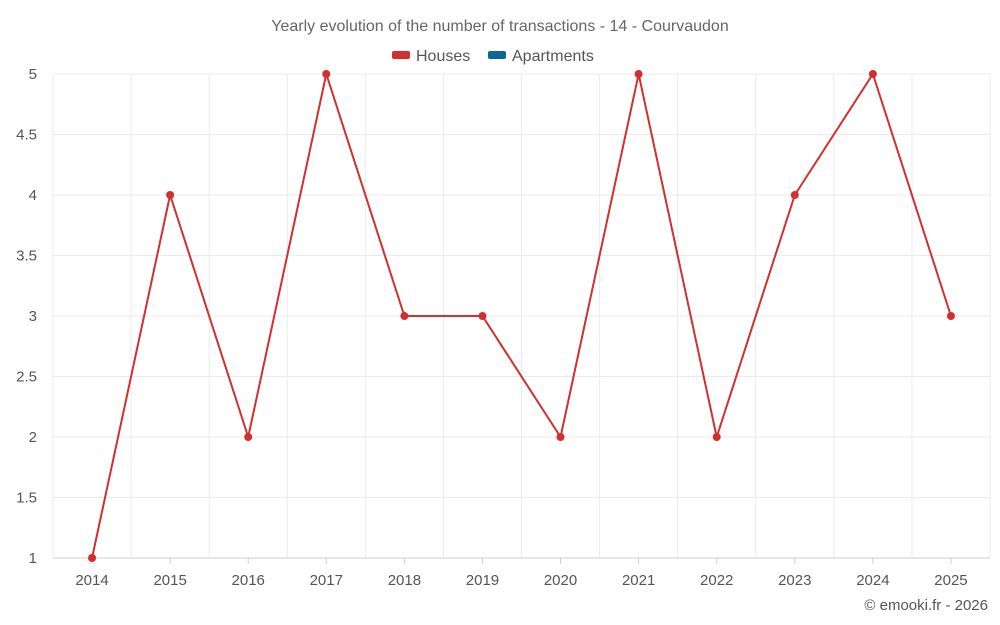  I want to click on data-point-houses-2018, so click(404, 316).